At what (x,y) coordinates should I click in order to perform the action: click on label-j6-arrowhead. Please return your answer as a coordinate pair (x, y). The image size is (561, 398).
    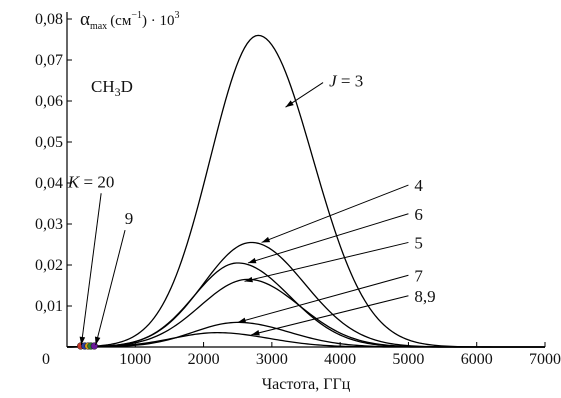
    Looking at the image, I should click on (252, 260).